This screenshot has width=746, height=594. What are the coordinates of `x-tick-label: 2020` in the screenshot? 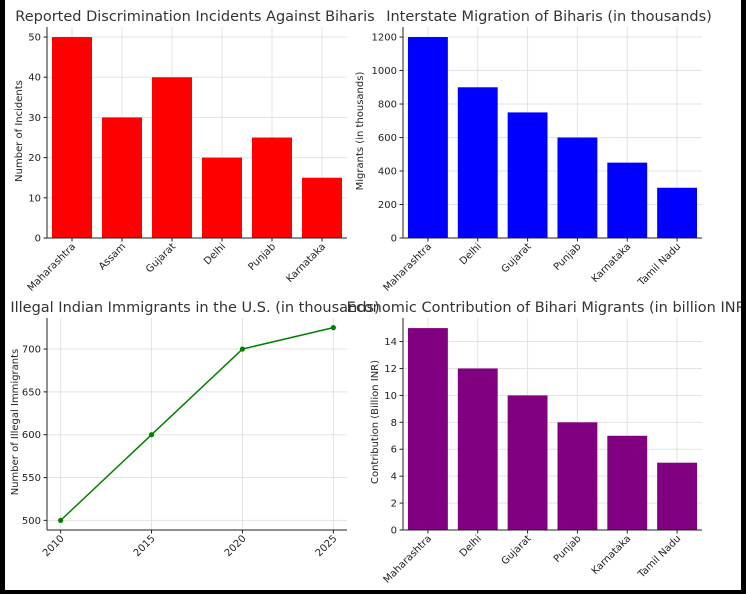 It's located at (236, 546).